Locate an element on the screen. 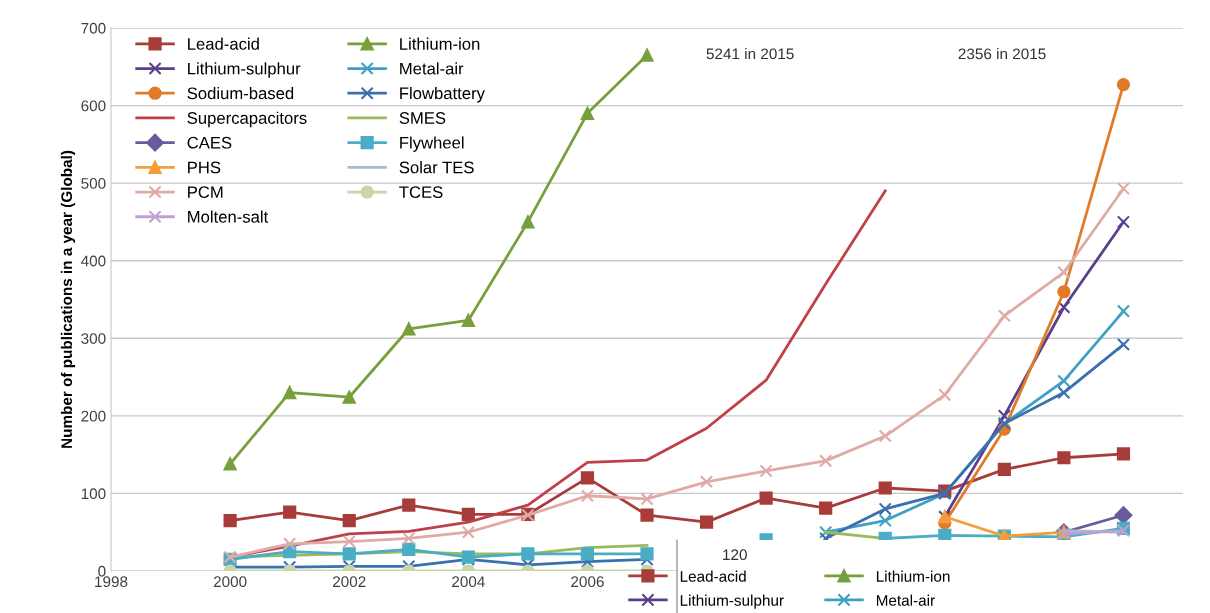 Image resolution: width=1210 pixels, height=613 pixels. x-tick-label: 2002 is located at coordinates (349, 582).